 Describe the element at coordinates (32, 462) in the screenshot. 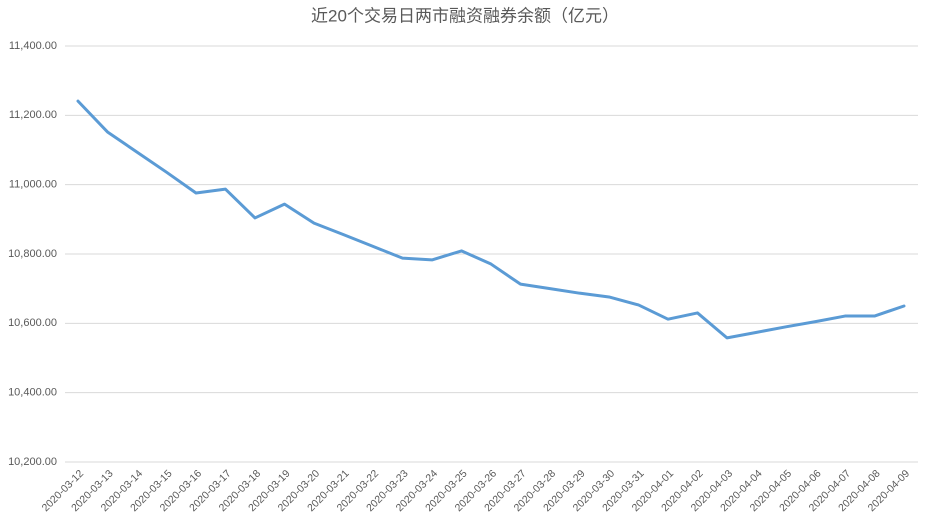

I see `y-tick-label: 10,200.00` at that location.